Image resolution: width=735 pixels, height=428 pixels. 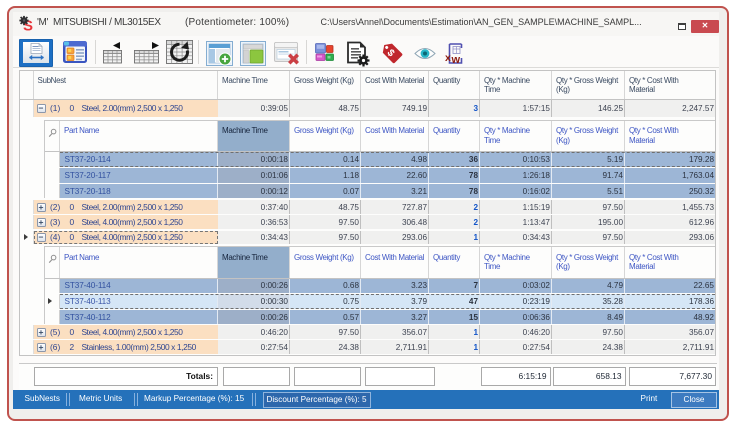 What do you see at coordinates (448, 58) in the screenshot?
I see `svg-text: x` at bounding box center [448, 58].